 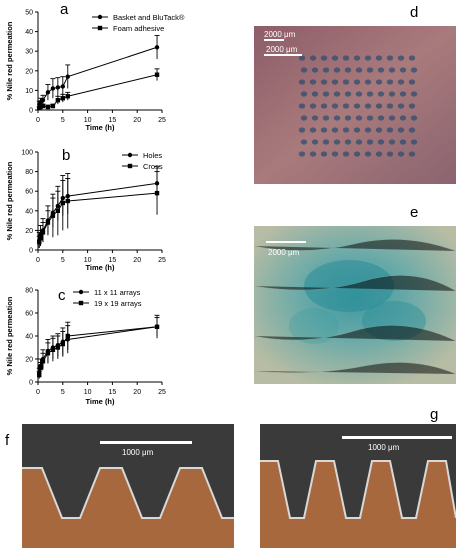 What do you see at coordinates (152, 155) in the screenshot?
I see `legend-label: Holes` at bounding box center [152, 155].